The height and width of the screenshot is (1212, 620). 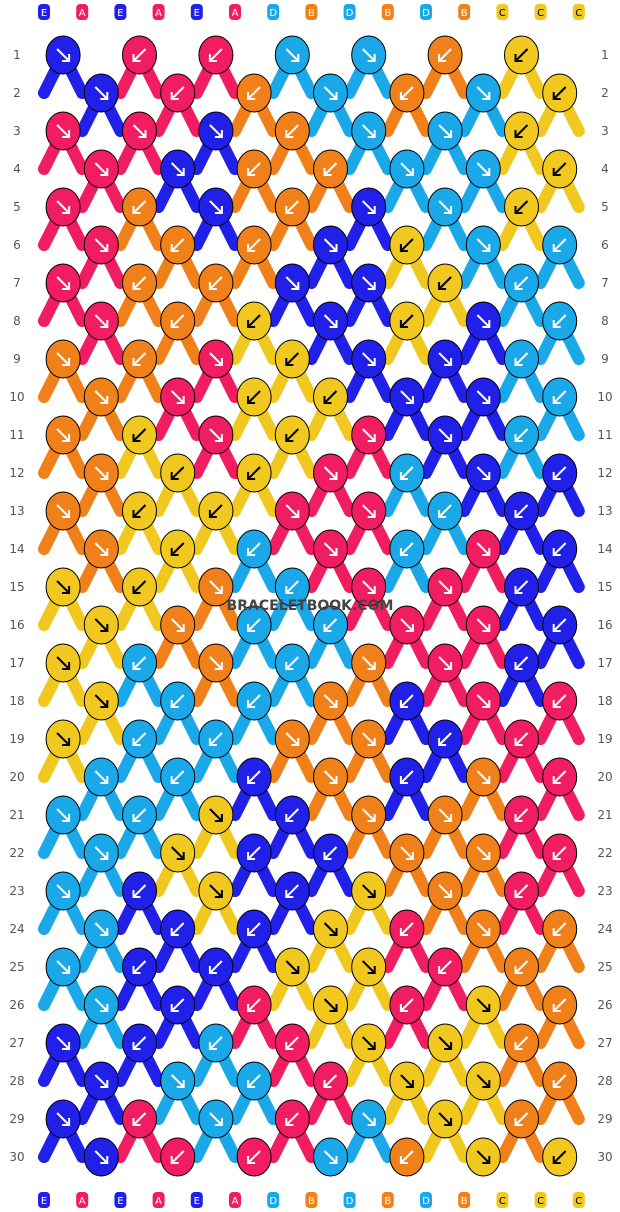 I want to click on row-label-left: 29, so click(x=16, y=1119).